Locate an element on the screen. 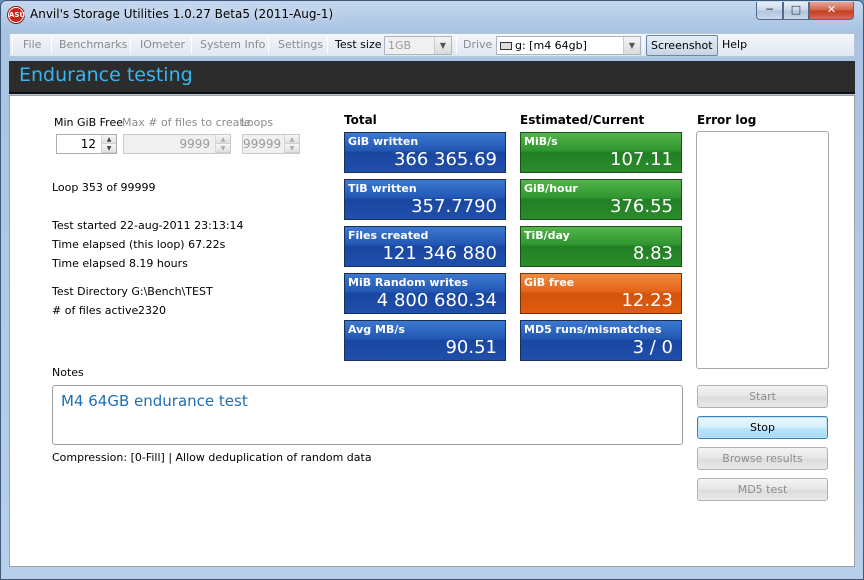 This screenshot has width=864, height=580. tile-tib-written: TiB written 357.7790 is located at coordinates (425, 199).